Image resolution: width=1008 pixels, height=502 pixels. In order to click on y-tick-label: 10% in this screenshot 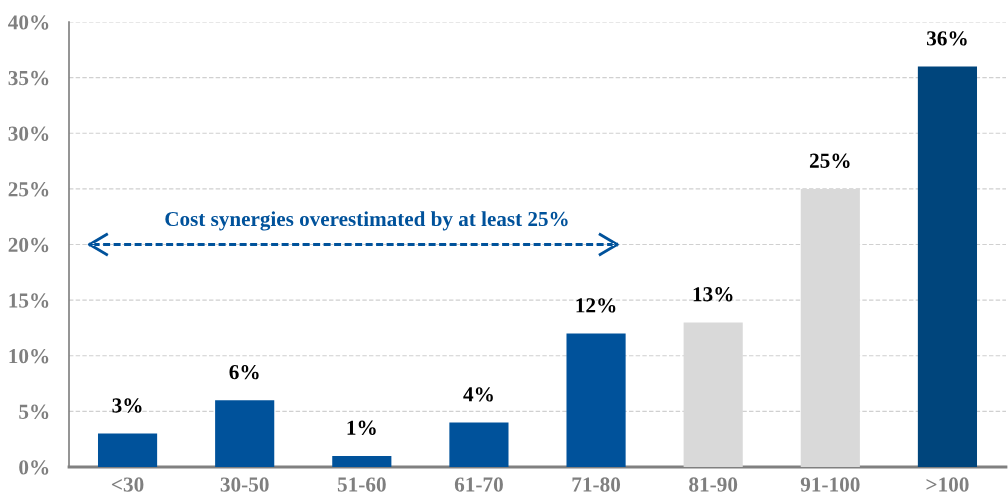, I will do `click(29, 356)`.